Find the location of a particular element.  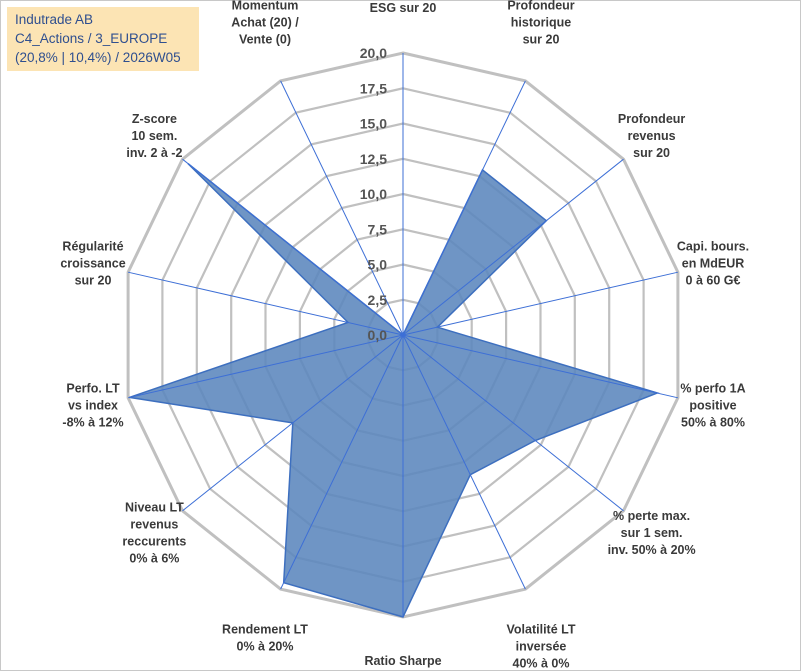

tick-label: 0,0 is located at coordinates (378, 335).